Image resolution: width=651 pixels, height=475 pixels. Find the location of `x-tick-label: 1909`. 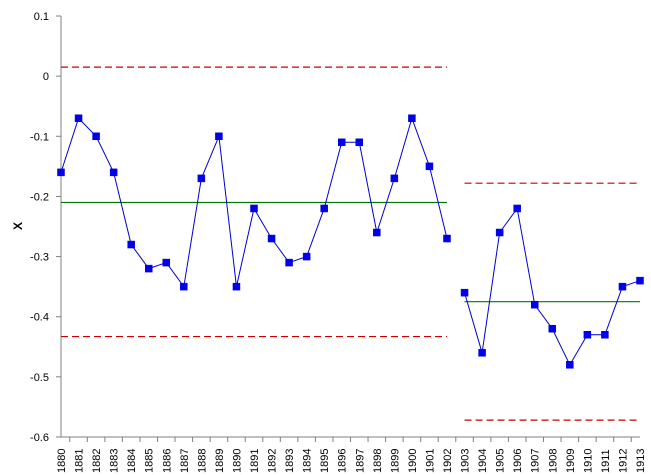

x-tick-label: 1909 is located at coordinates (571, 461).